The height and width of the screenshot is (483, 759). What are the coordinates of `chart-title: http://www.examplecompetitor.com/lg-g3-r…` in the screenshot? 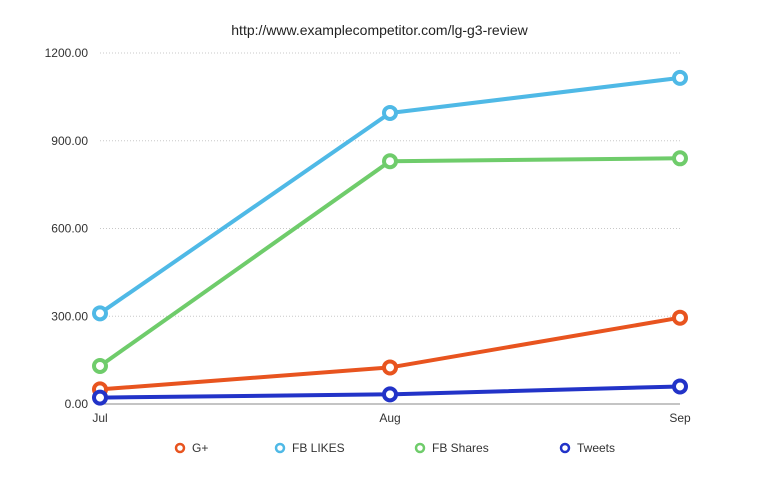 It's located at (379, 30).